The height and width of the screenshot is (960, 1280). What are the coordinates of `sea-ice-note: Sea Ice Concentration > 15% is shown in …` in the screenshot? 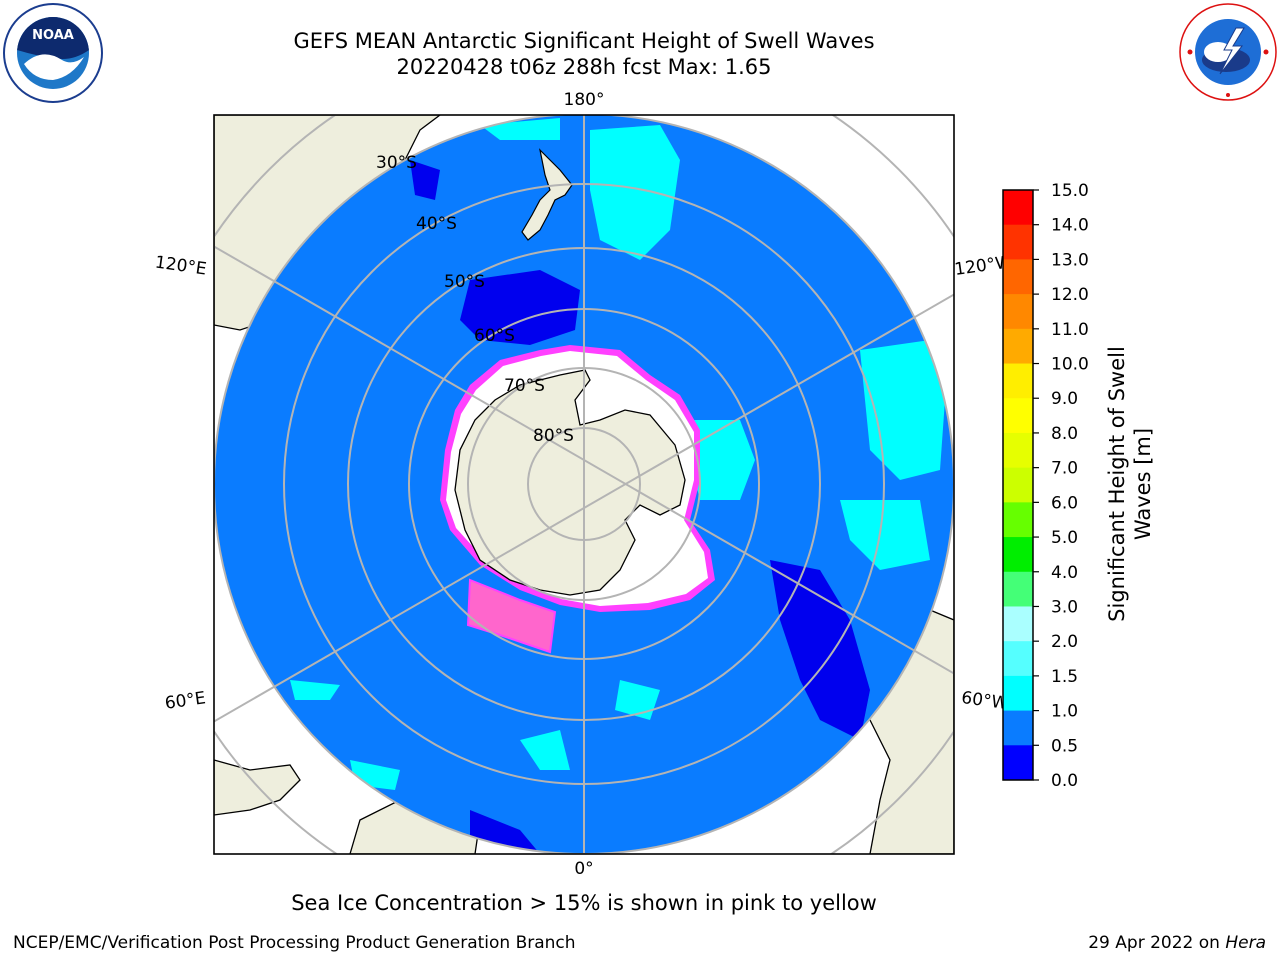 It's located at (584, 903).